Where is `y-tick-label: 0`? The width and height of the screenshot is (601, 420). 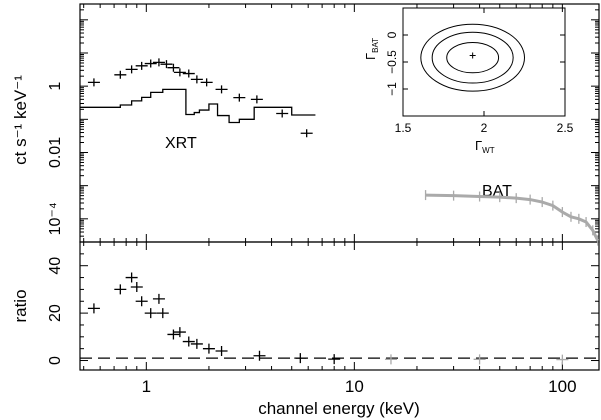
y-tick-label: 0 is located at coordinates (55, 360).